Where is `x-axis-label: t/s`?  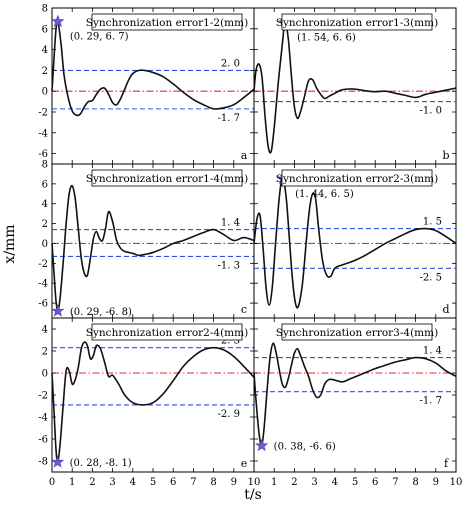 x-axis-label: t/s is located at coordinates (253, 495).